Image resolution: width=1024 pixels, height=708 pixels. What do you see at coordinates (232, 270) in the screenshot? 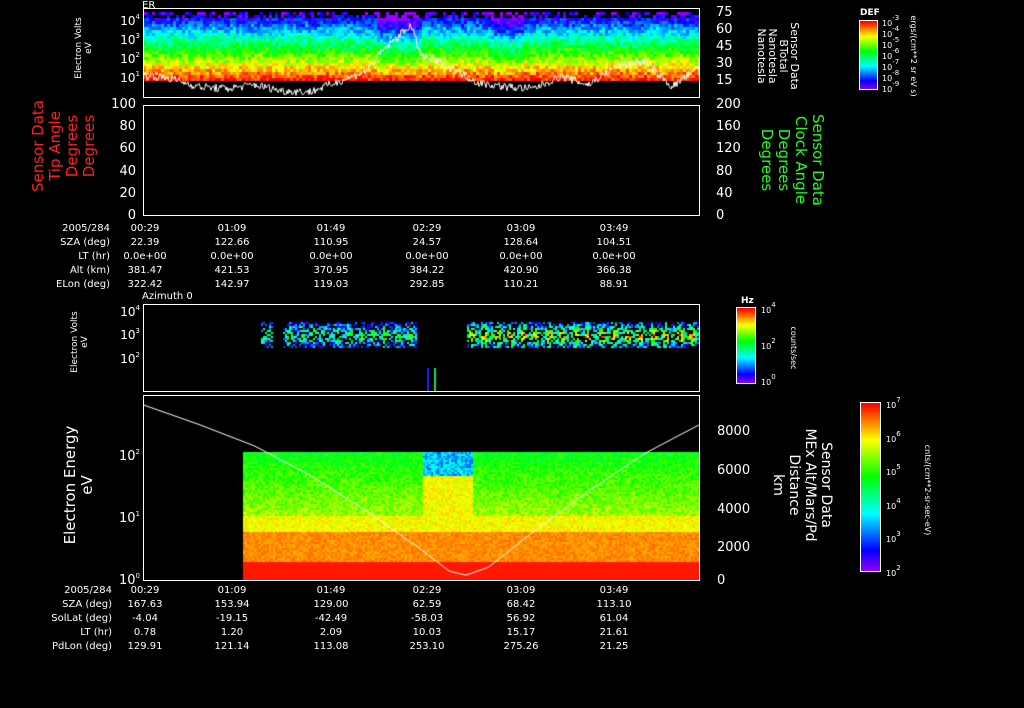
I see `ephemeris-top-value: 421.53` at bounding box center [232, 270].